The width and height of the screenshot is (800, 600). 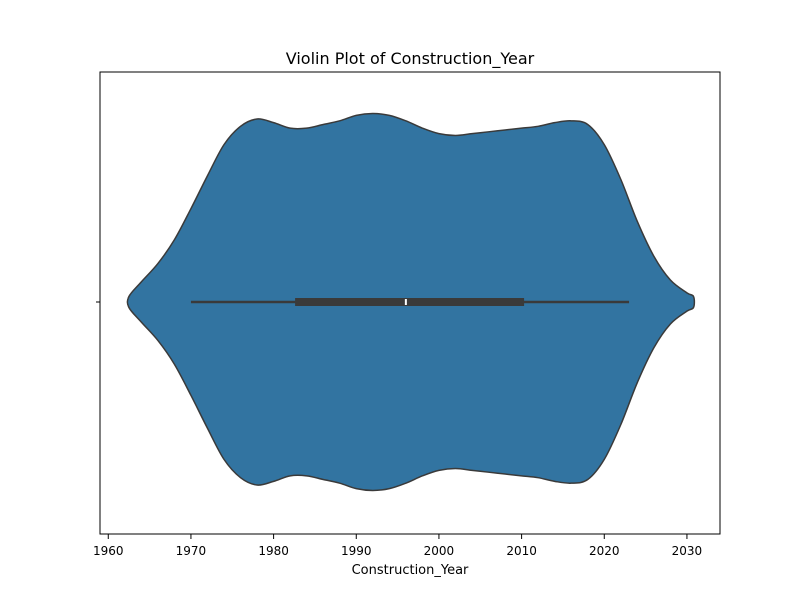 I want to click on x-tick-label-1970: 1970, so click(x=191, y=551).